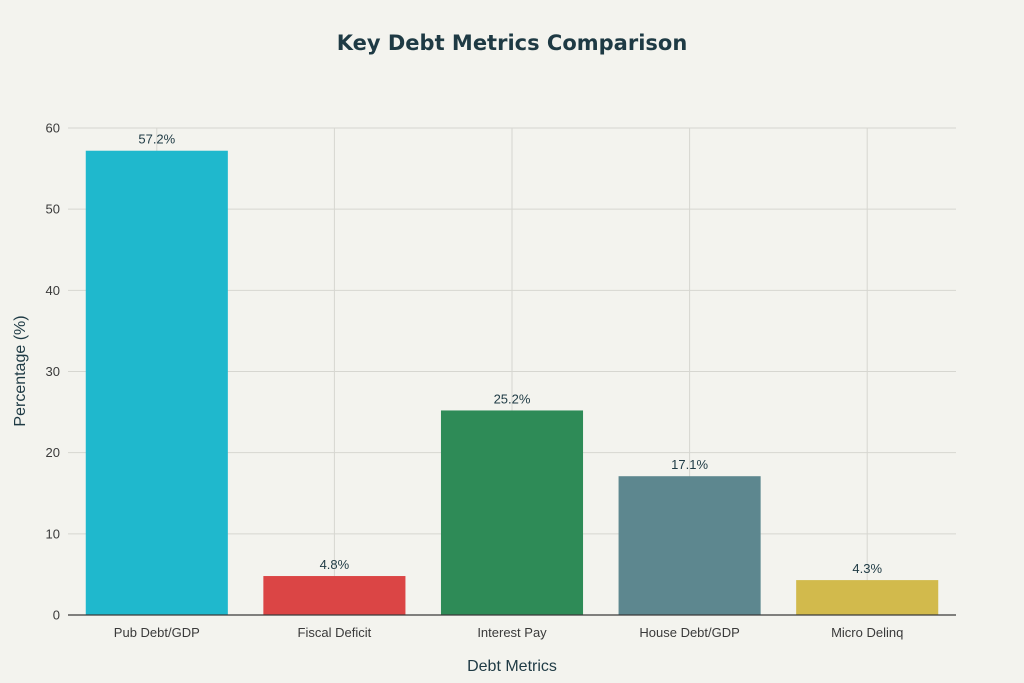 The image size is (1024, 683). What do you see at coordinates (56, 615) in the screenshot?
I see `y-tick-label: 0` at bounding box center [56, 615].